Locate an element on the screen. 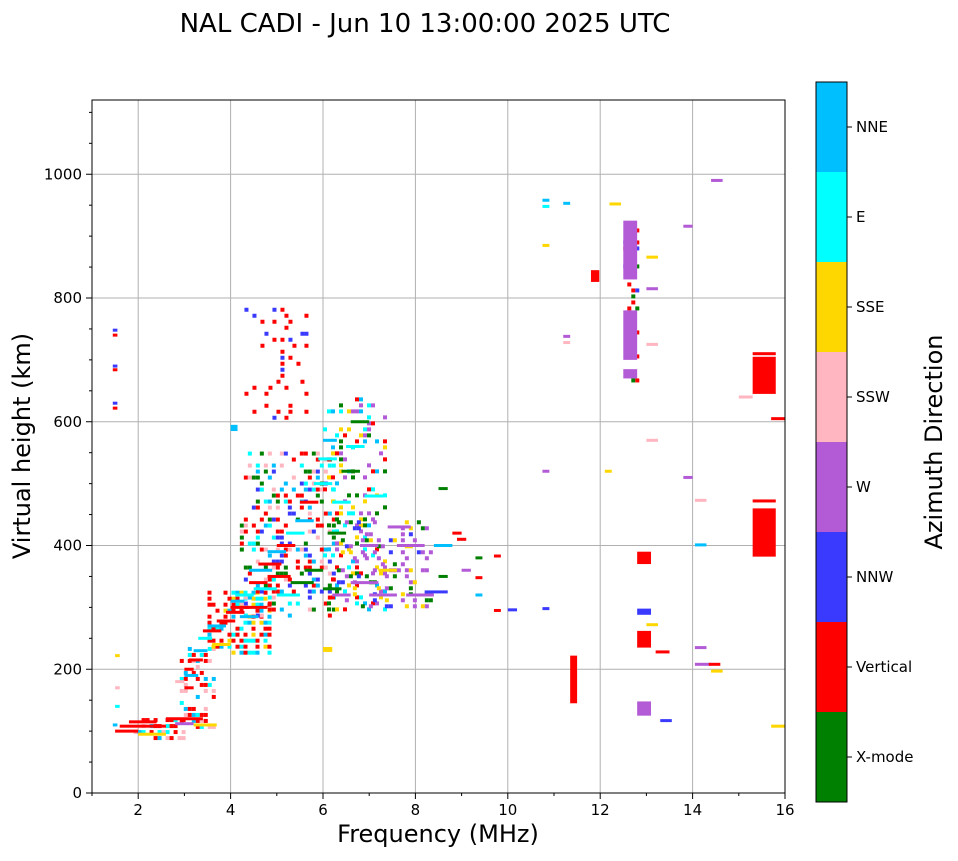 This screenshot has width=958, height=861. colorbar-tick-label: Vertical is located at coordinates (884, 667).